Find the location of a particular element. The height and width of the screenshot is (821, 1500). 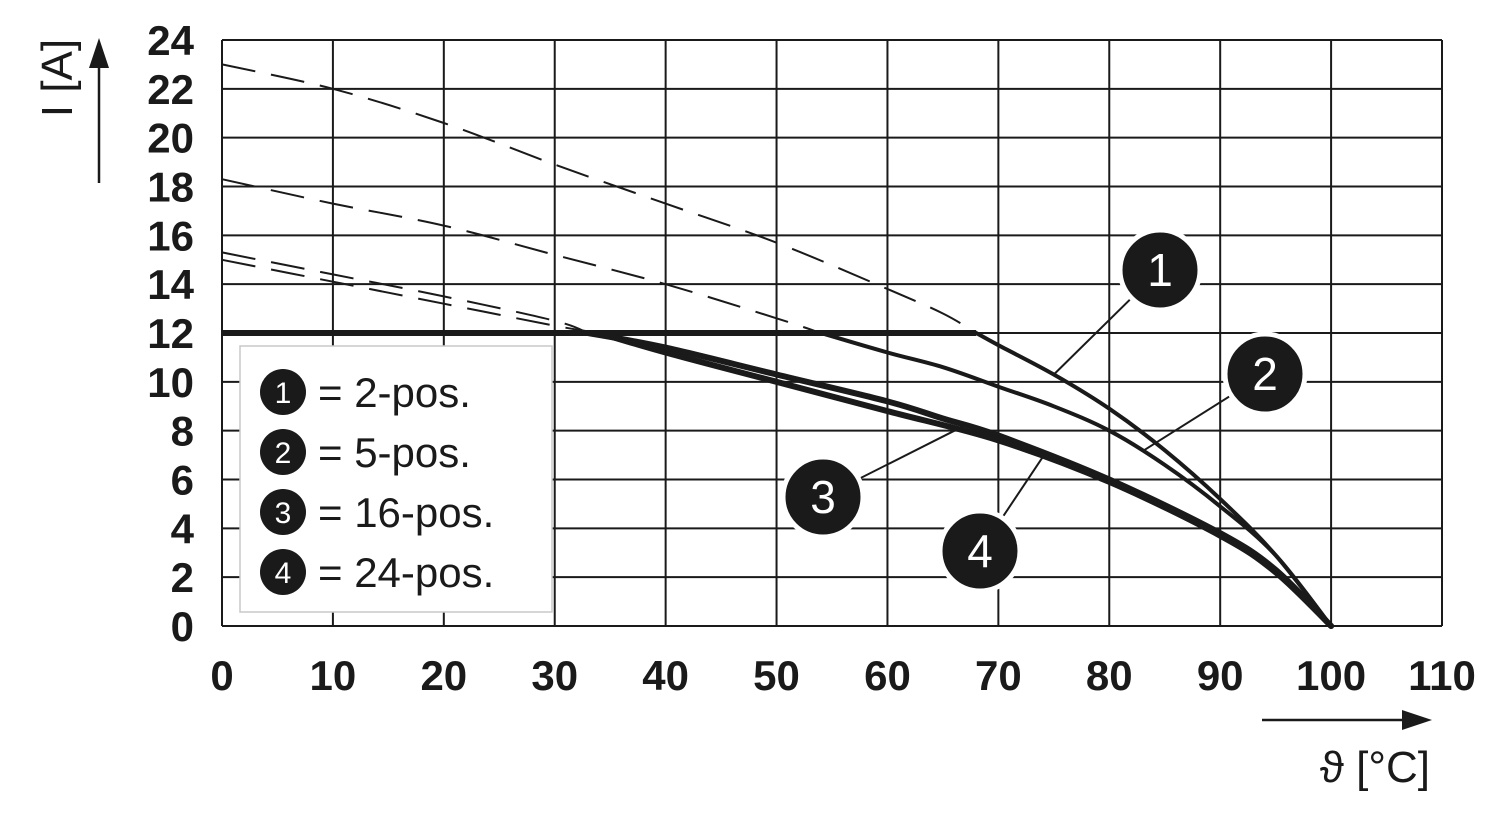

legend-badge-number: 2 is located at coordinates (283, 453).